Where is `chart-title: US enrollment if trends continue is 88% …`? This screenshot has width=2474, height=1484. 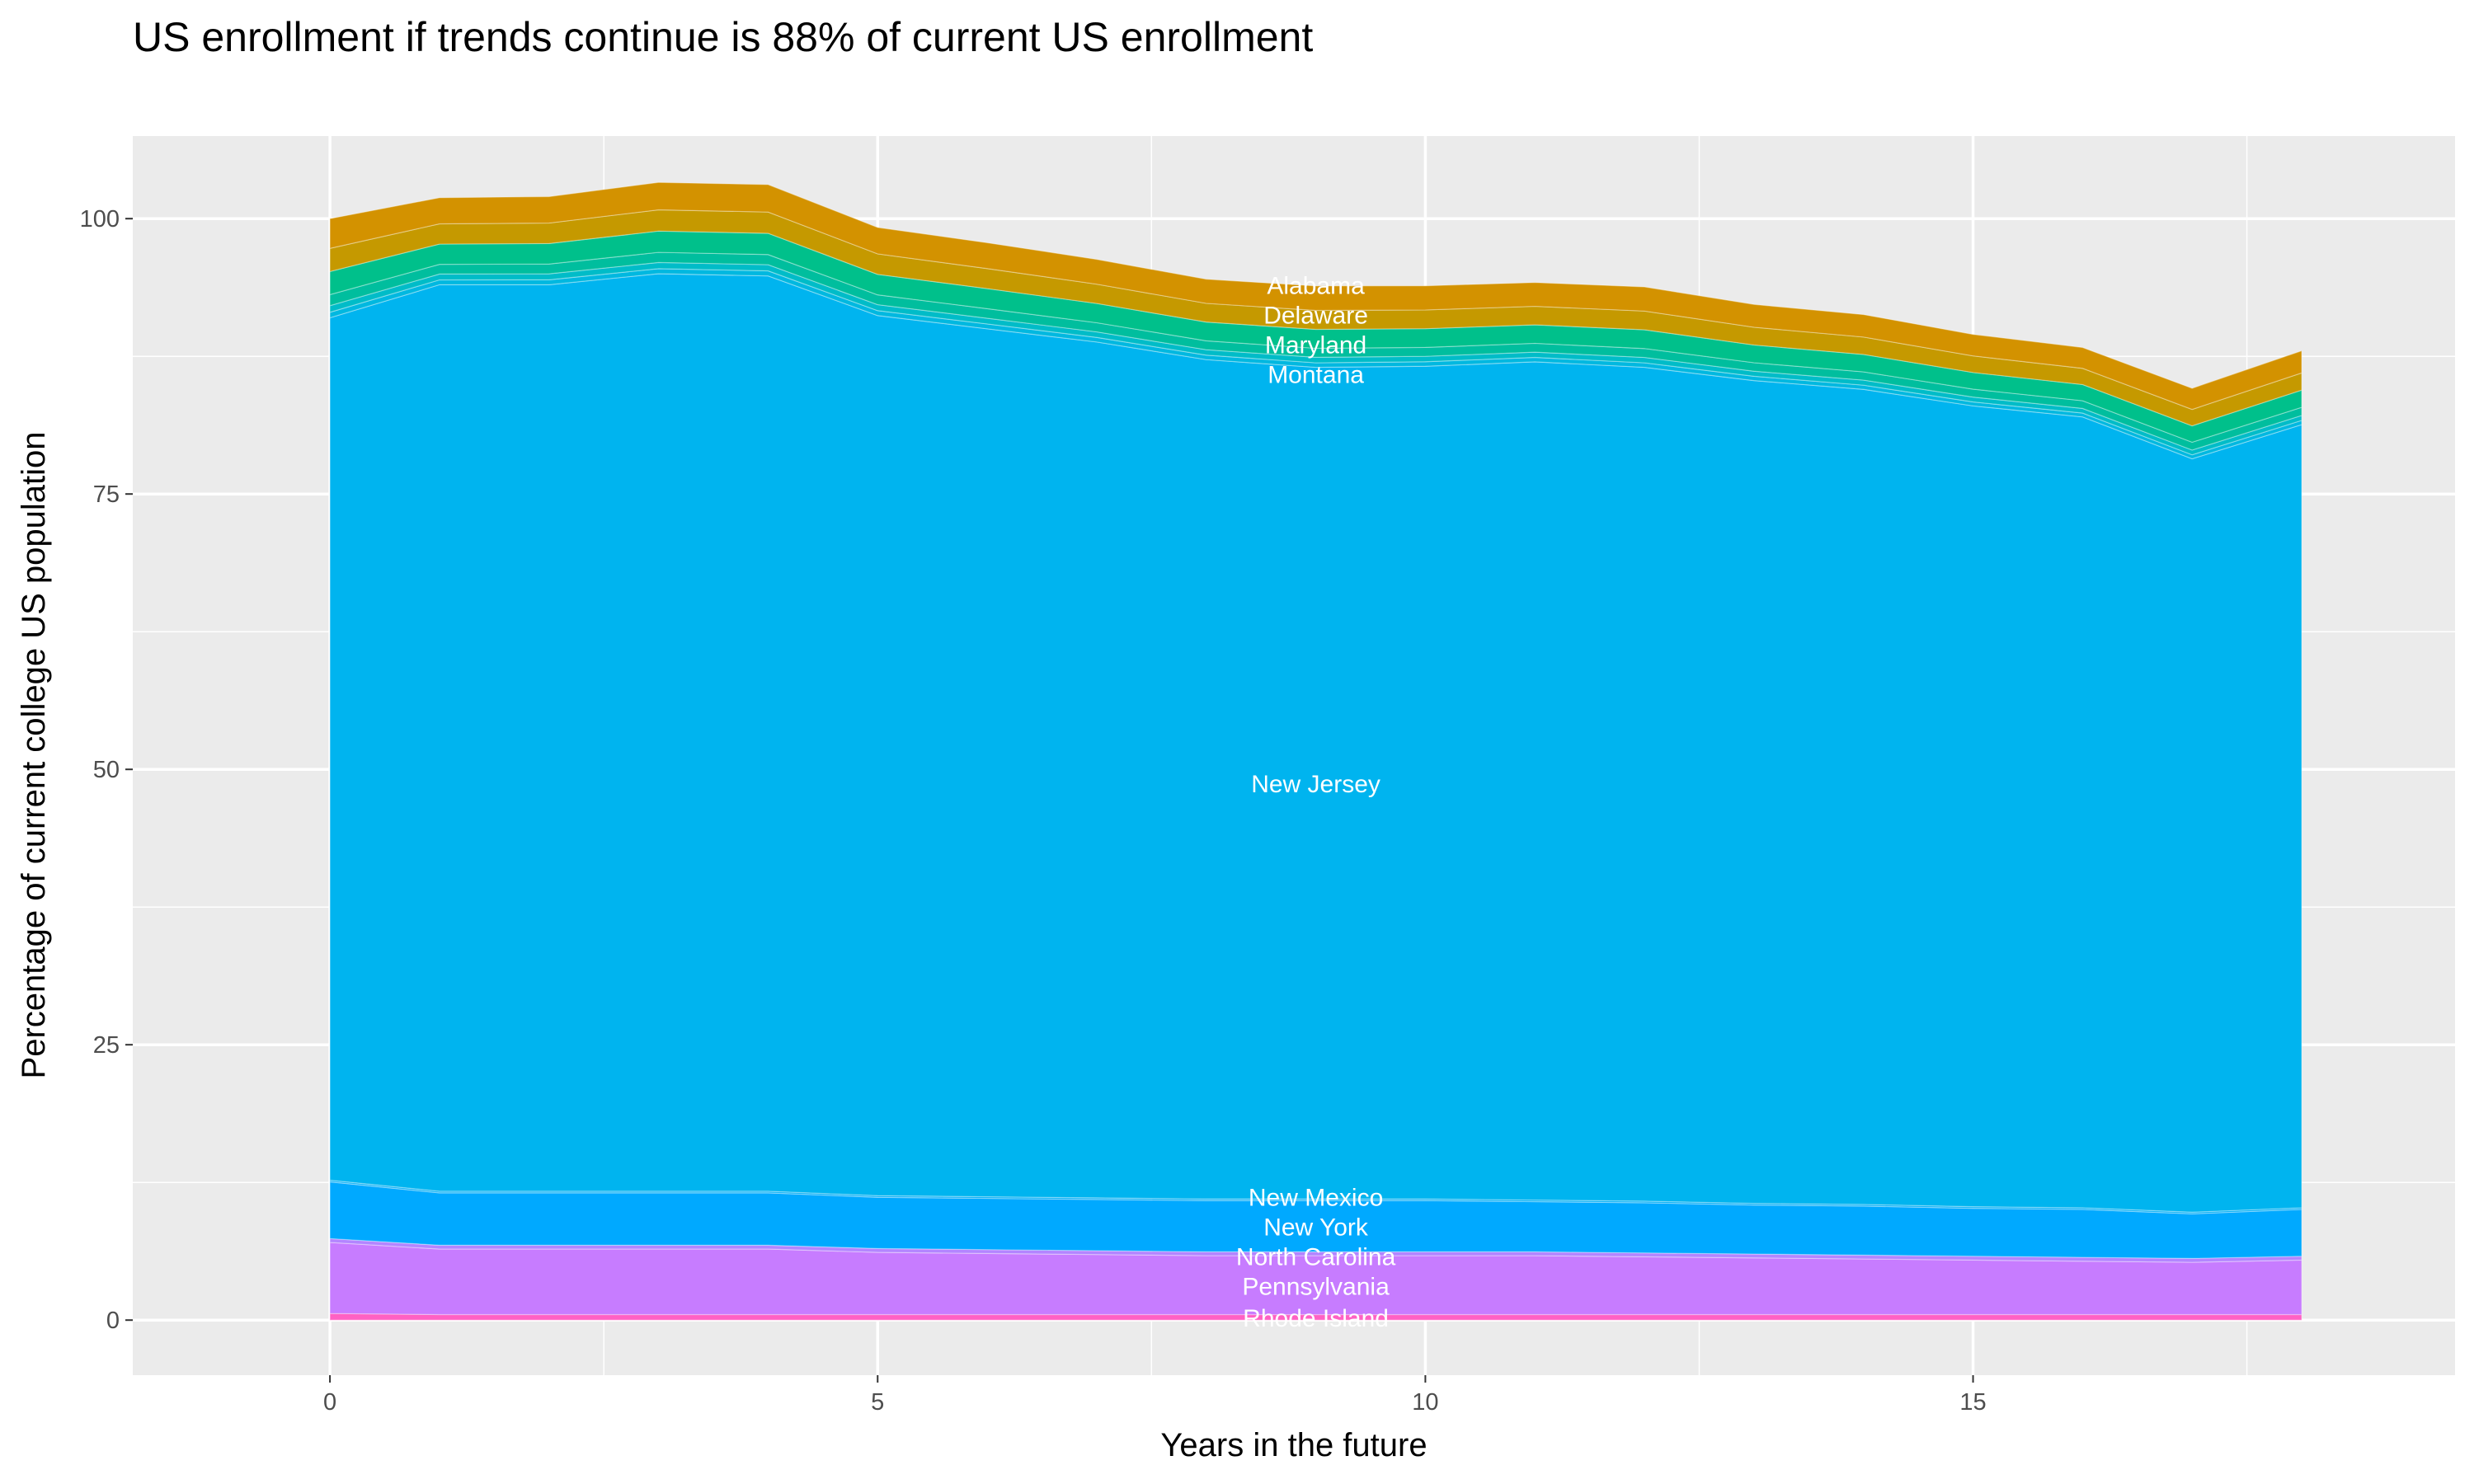 chart-title: US enrollment if trends continue is 88% … is located at coordinates (723, 37).